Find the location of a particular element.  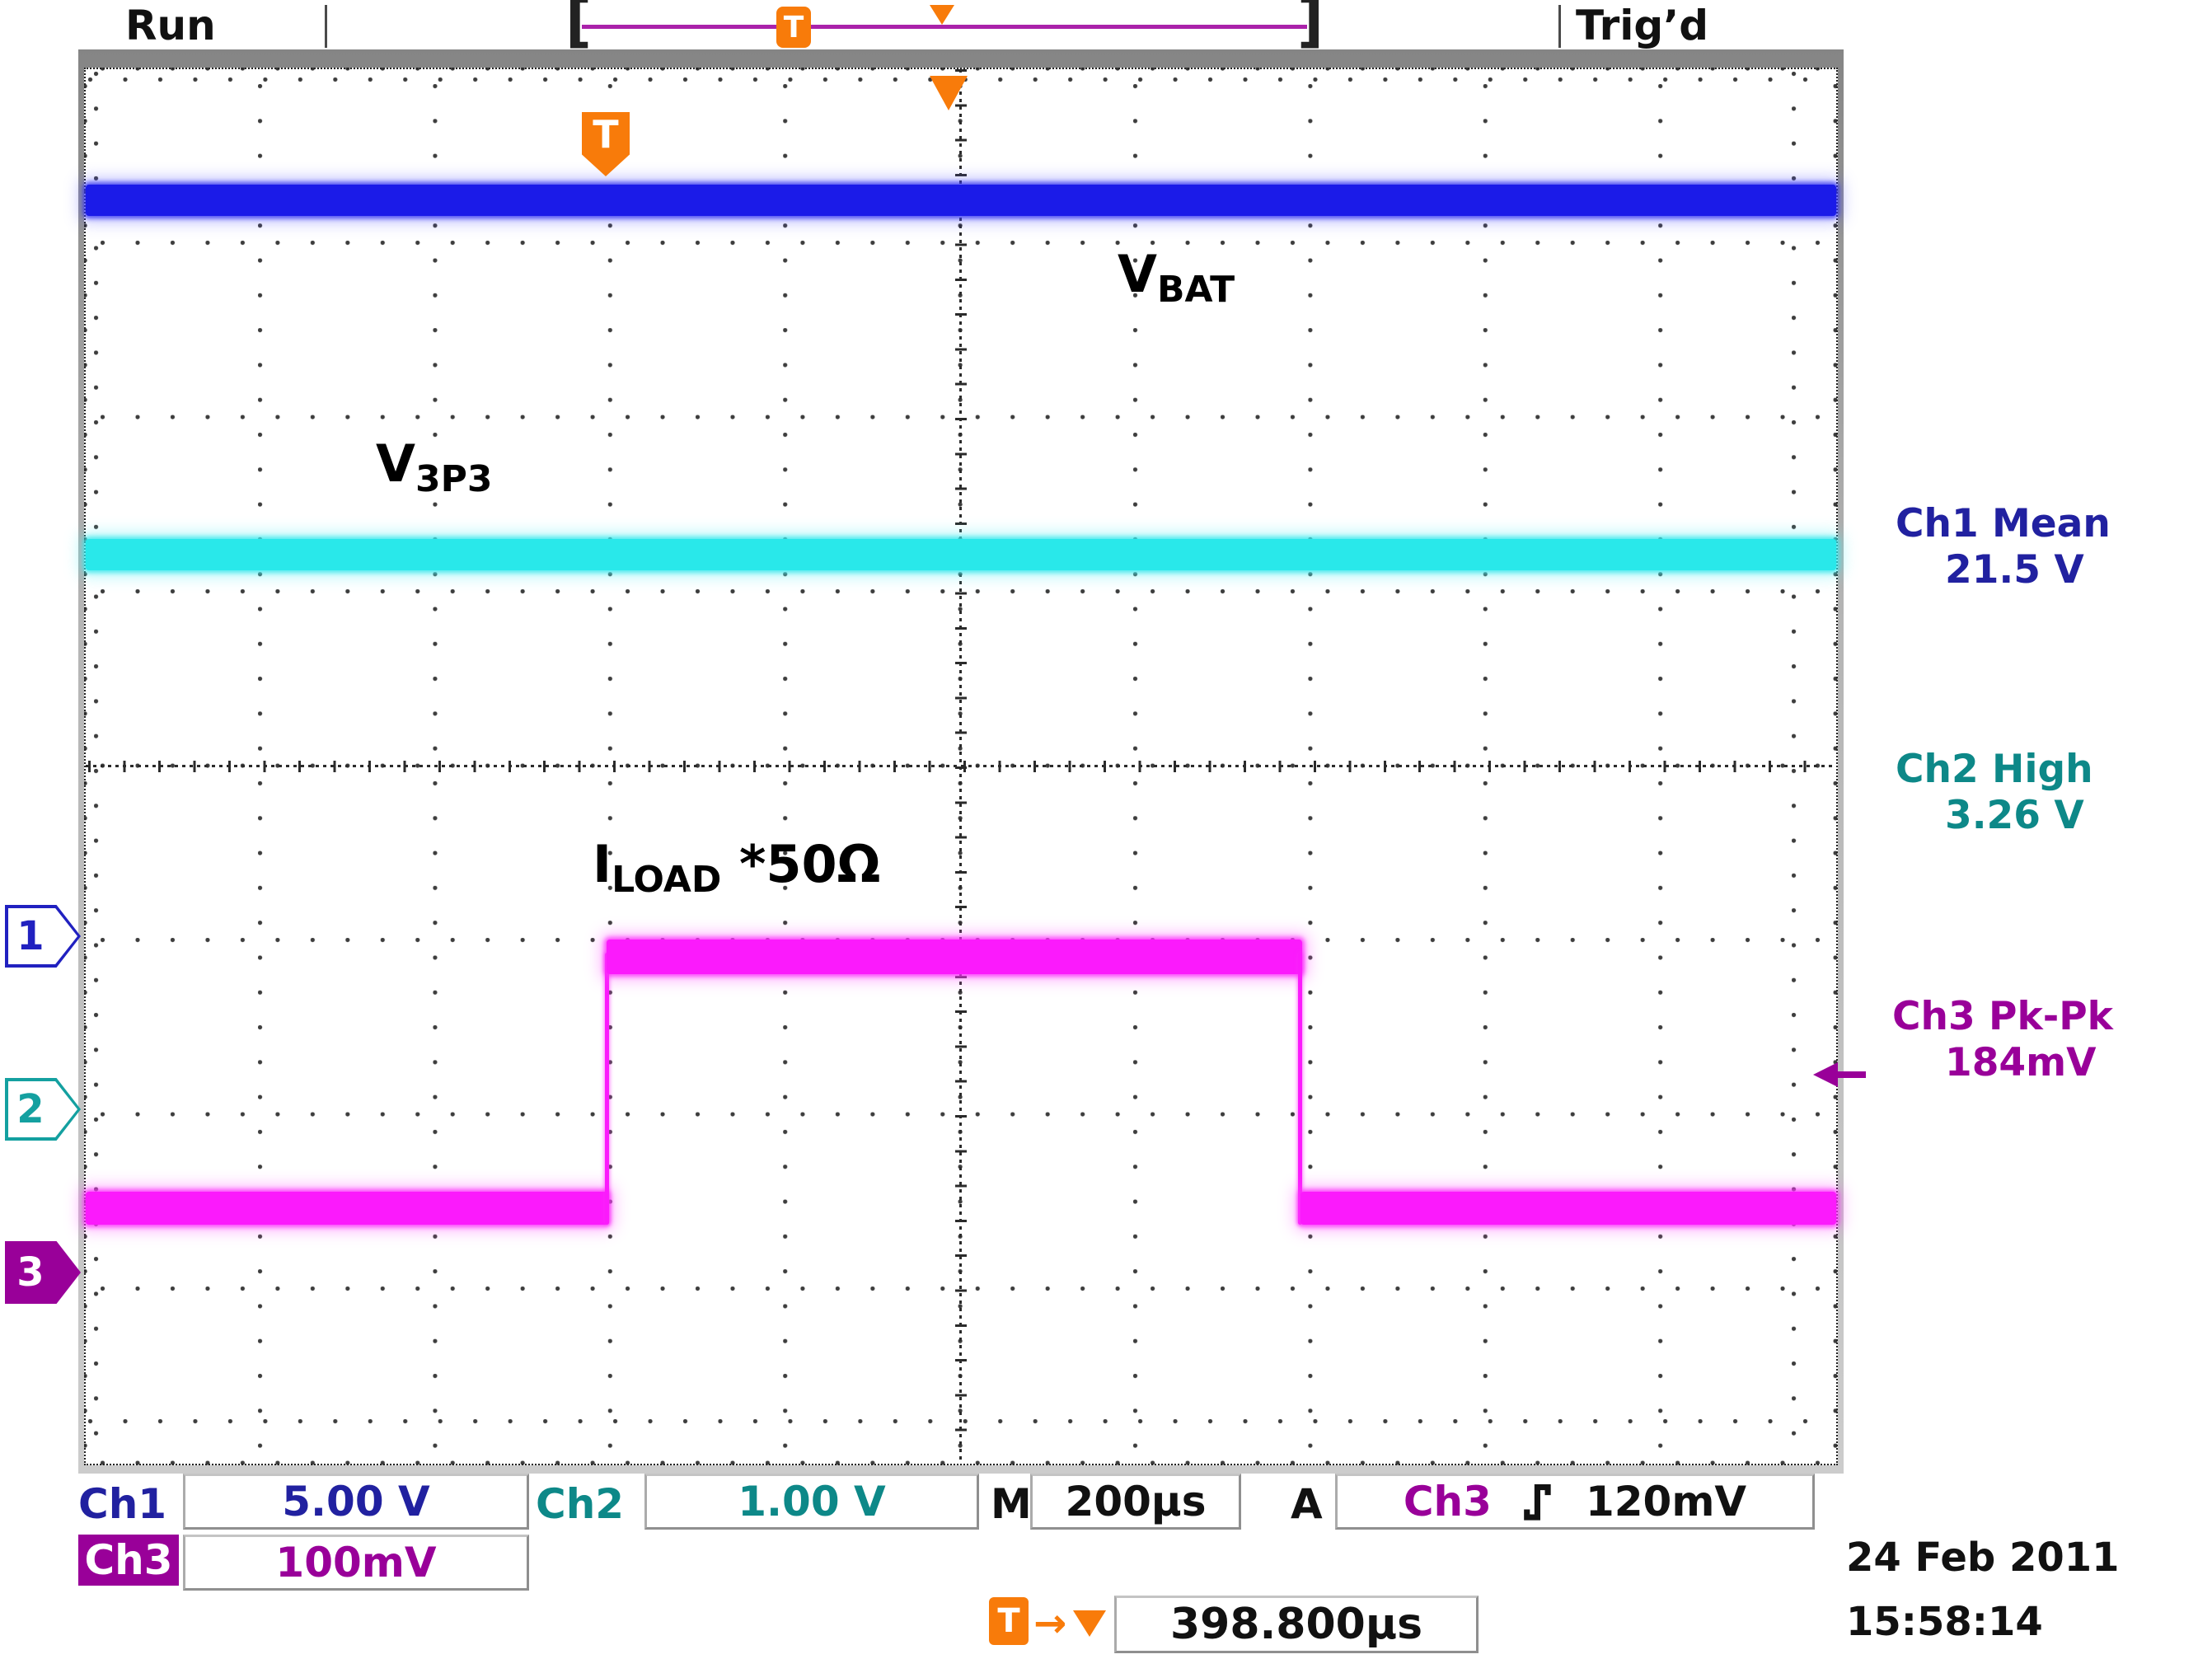

measurement-ch1-mean-value: 21.5 V is located at coordinates (2014, 570).